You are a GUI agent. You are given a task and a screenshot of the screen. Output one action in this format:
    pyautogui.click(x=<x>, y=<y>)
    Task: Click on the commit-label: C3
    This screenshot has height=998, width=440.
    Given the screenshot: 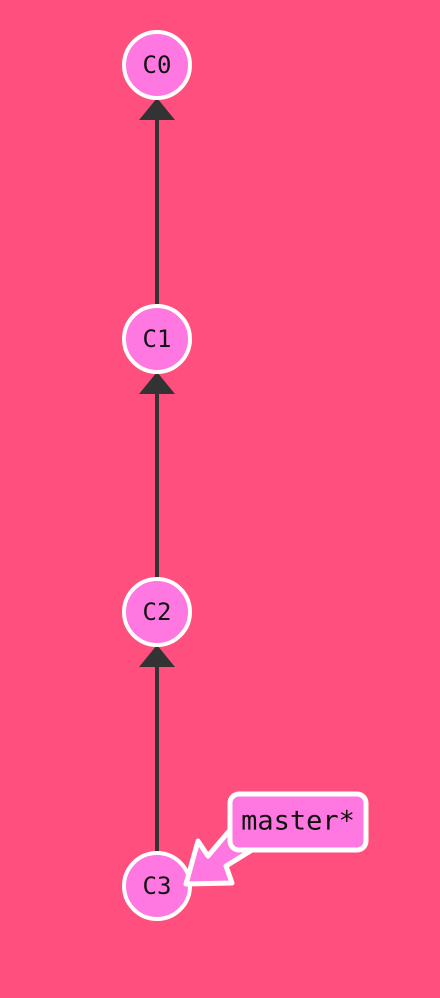 What is the action you would take?
    pyautogui.click(x=157, y=886)
    